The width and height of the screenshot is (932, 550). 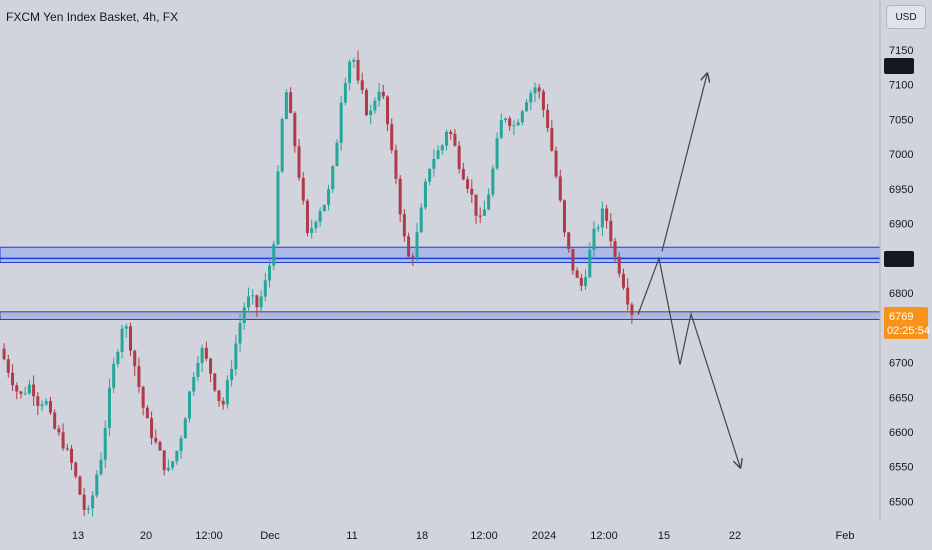 I want to click on zones-layer, so click(x=440, y=283).